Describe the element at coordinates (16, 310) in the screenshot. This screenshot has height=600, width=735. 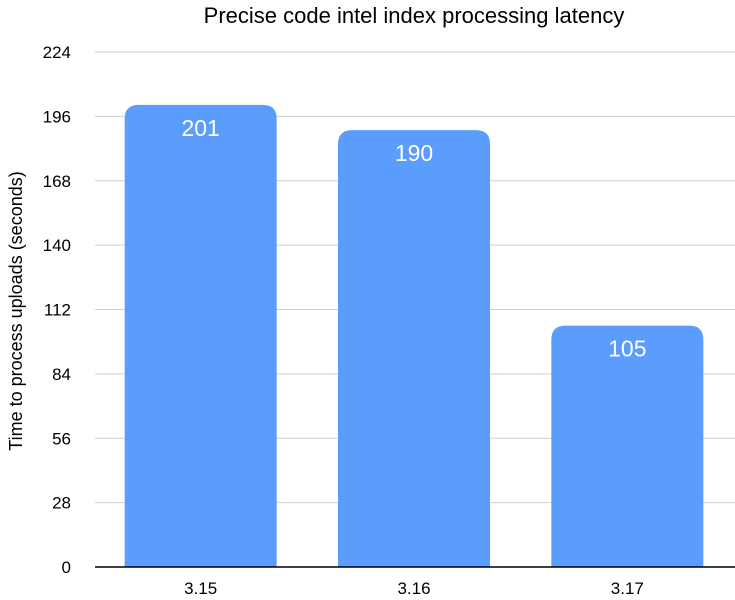
I see `y-axis-title: Time to process uploads (seconds)` at that location.